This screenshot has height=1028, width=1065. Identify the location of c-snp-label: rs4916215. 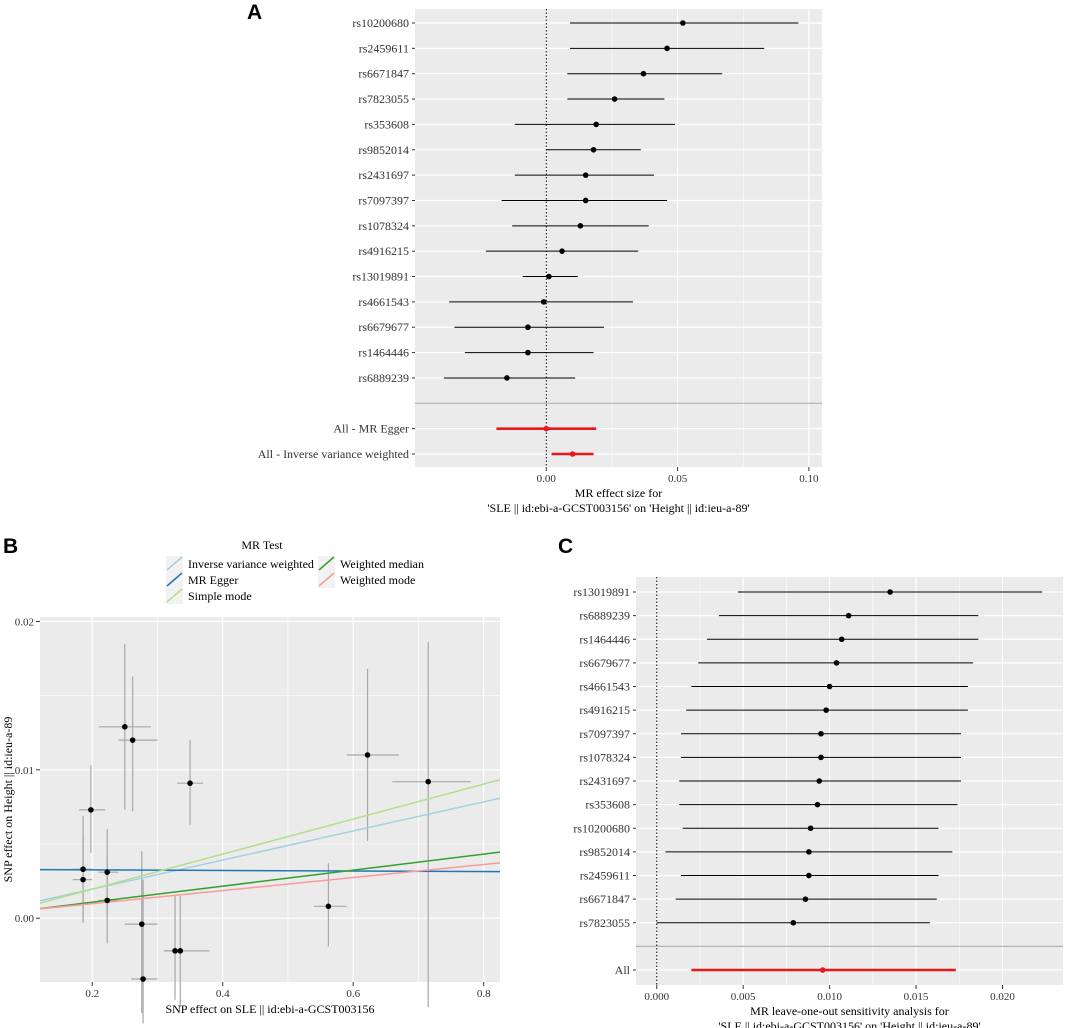
(604, 710).